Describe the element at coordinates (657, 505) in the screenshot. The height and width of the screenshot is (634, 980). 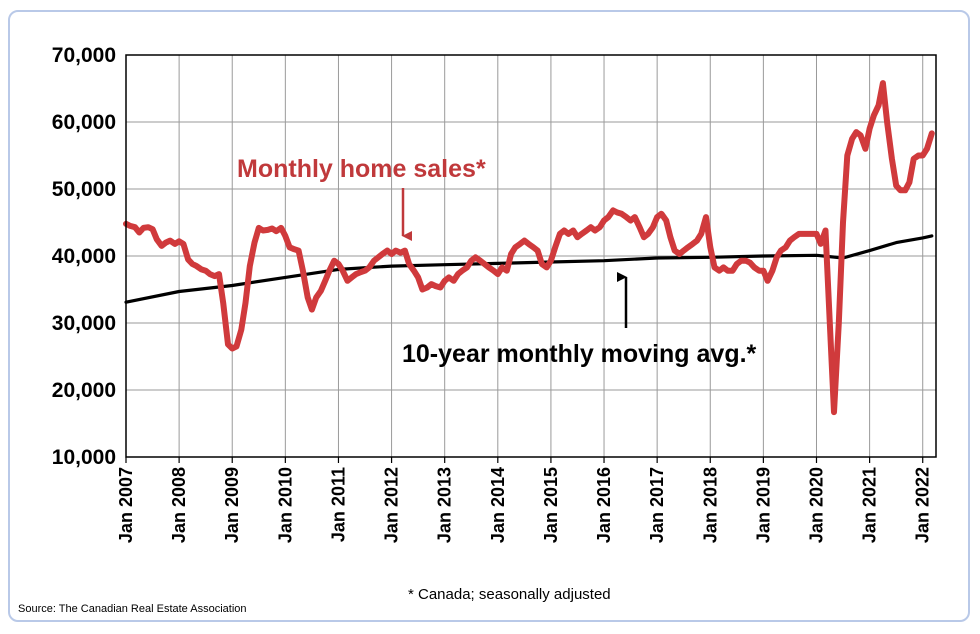
I see `x-tick-label: Jan 2017` at that location.